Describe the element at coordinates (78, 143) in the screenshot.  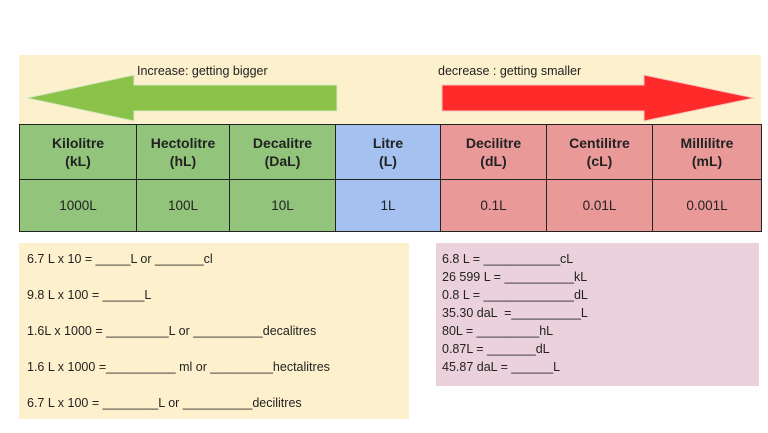
I see `unit-name: Kilolitre` at that location.